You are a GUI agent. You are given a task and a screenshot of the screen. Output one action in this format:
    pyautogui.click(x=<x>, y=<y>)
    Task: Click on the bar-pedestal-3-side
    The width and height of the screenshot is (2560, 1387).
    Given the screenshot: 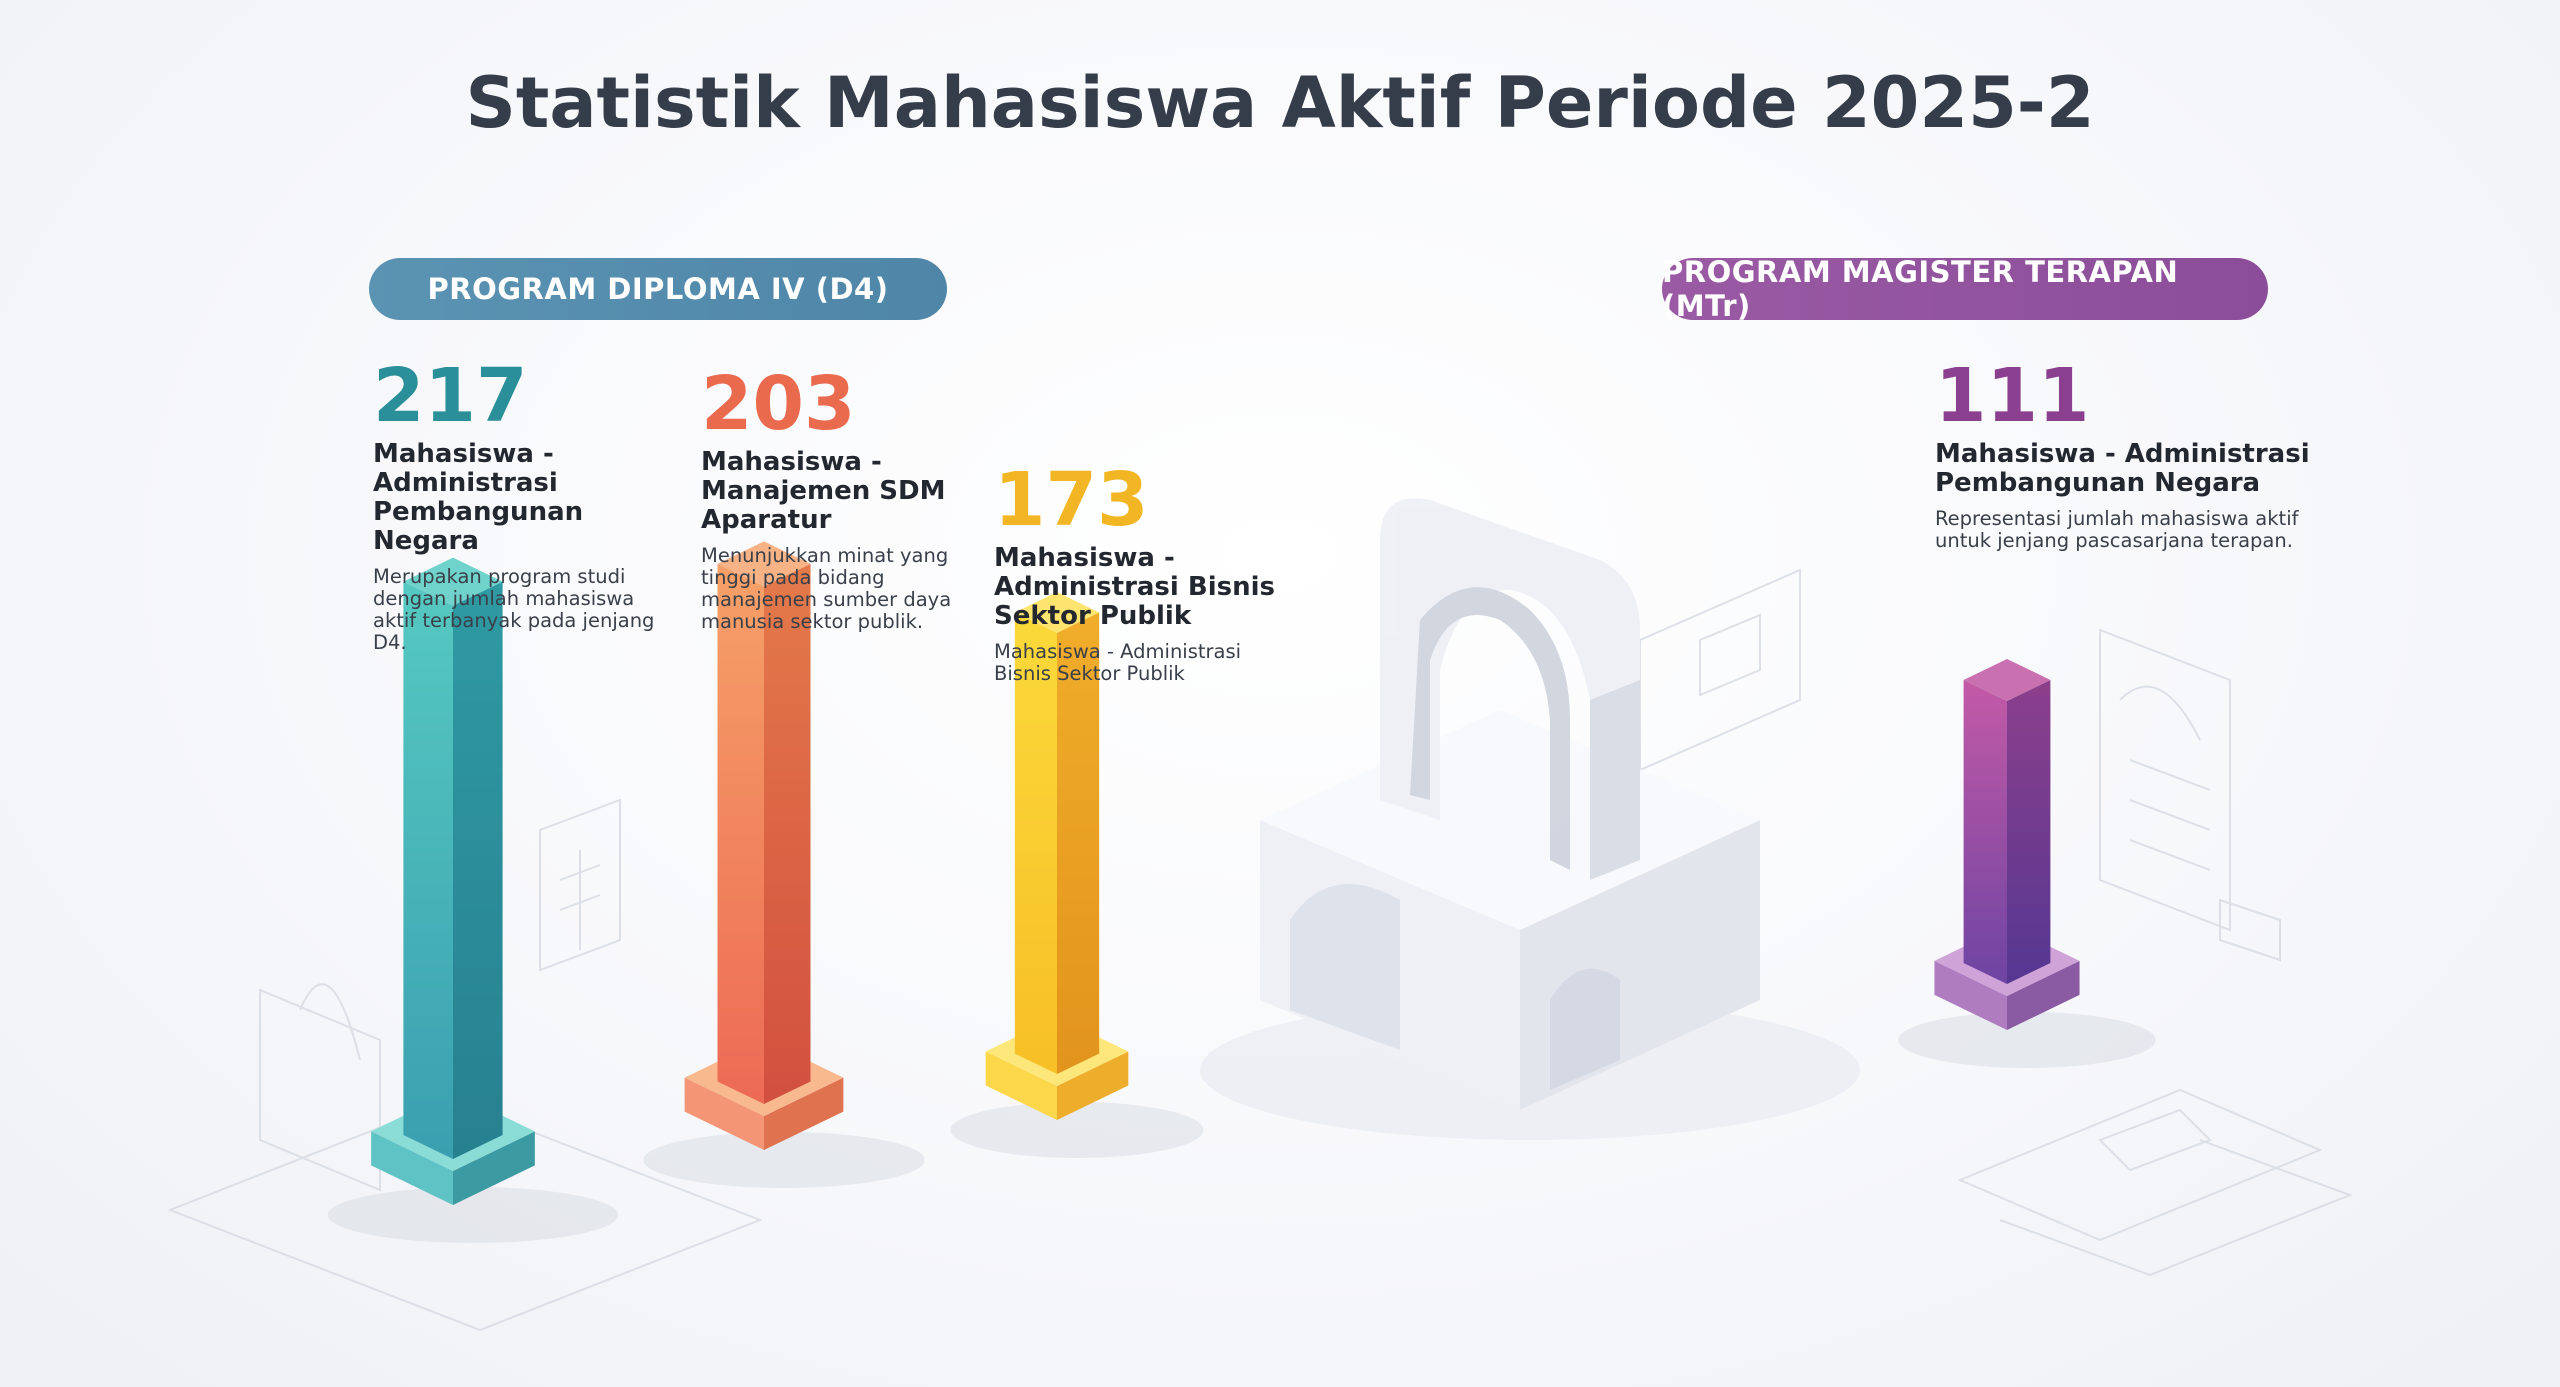 What is the action you would take?
    pyautogui.click(x=2043, y=995)
    